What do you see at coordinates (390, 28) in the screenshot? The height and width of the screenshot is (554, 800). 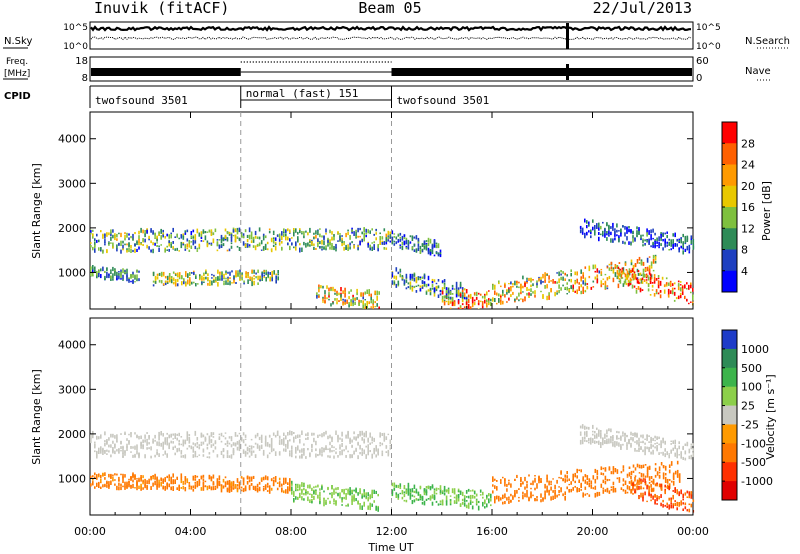 I see `nsky-line` at bounding box center [390, 28].